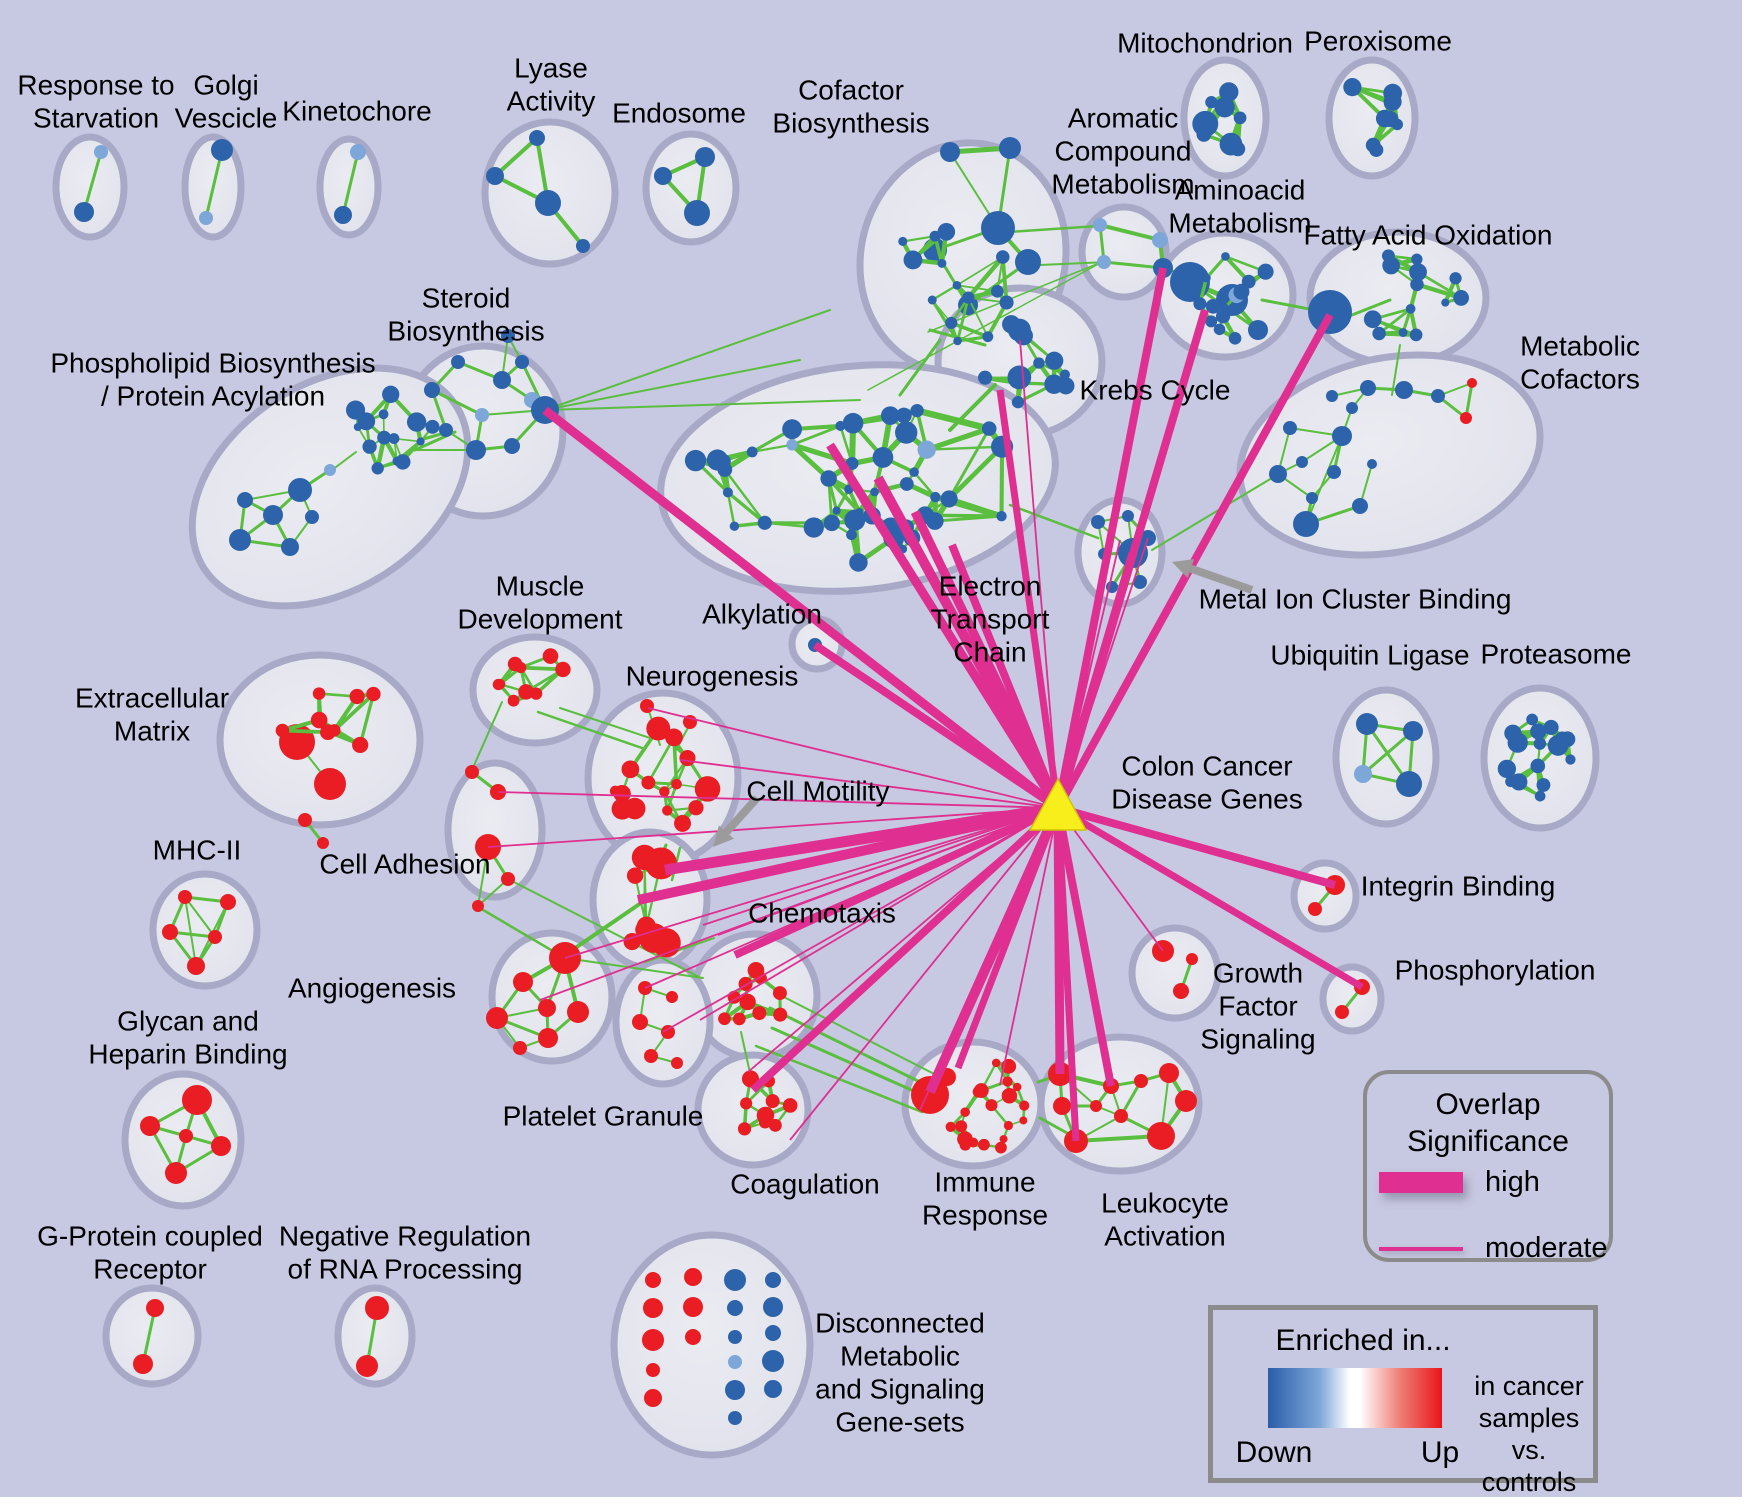  I want to click on steroid-biosynthesis-label: Biosynthesis, so click(465, 330).